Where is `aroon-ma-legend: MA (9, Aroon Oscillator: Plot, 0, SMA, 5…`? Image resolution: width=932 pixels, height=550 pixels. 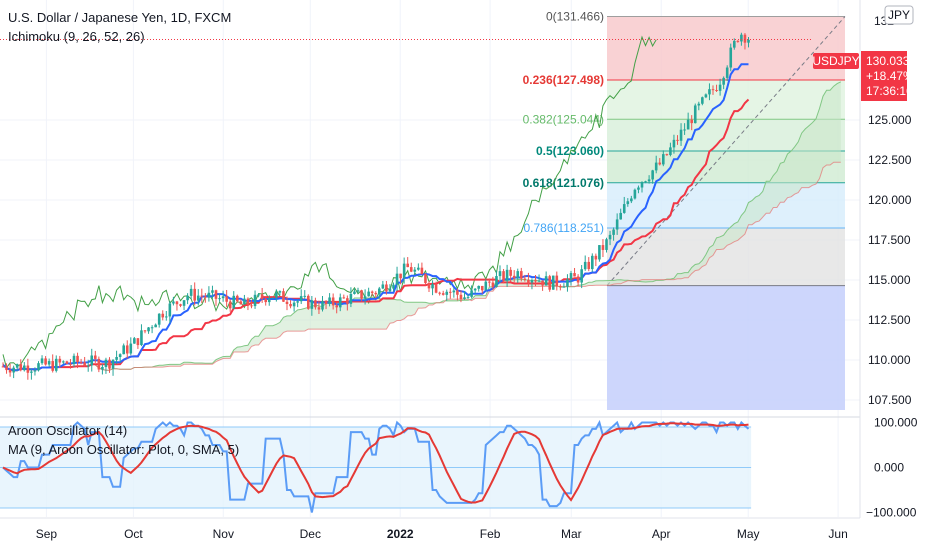
aroon-ma-legend: MA (9, Aroon Oscillator: Plot, 0, SMA, 5… is located at coordinates (123, 449).